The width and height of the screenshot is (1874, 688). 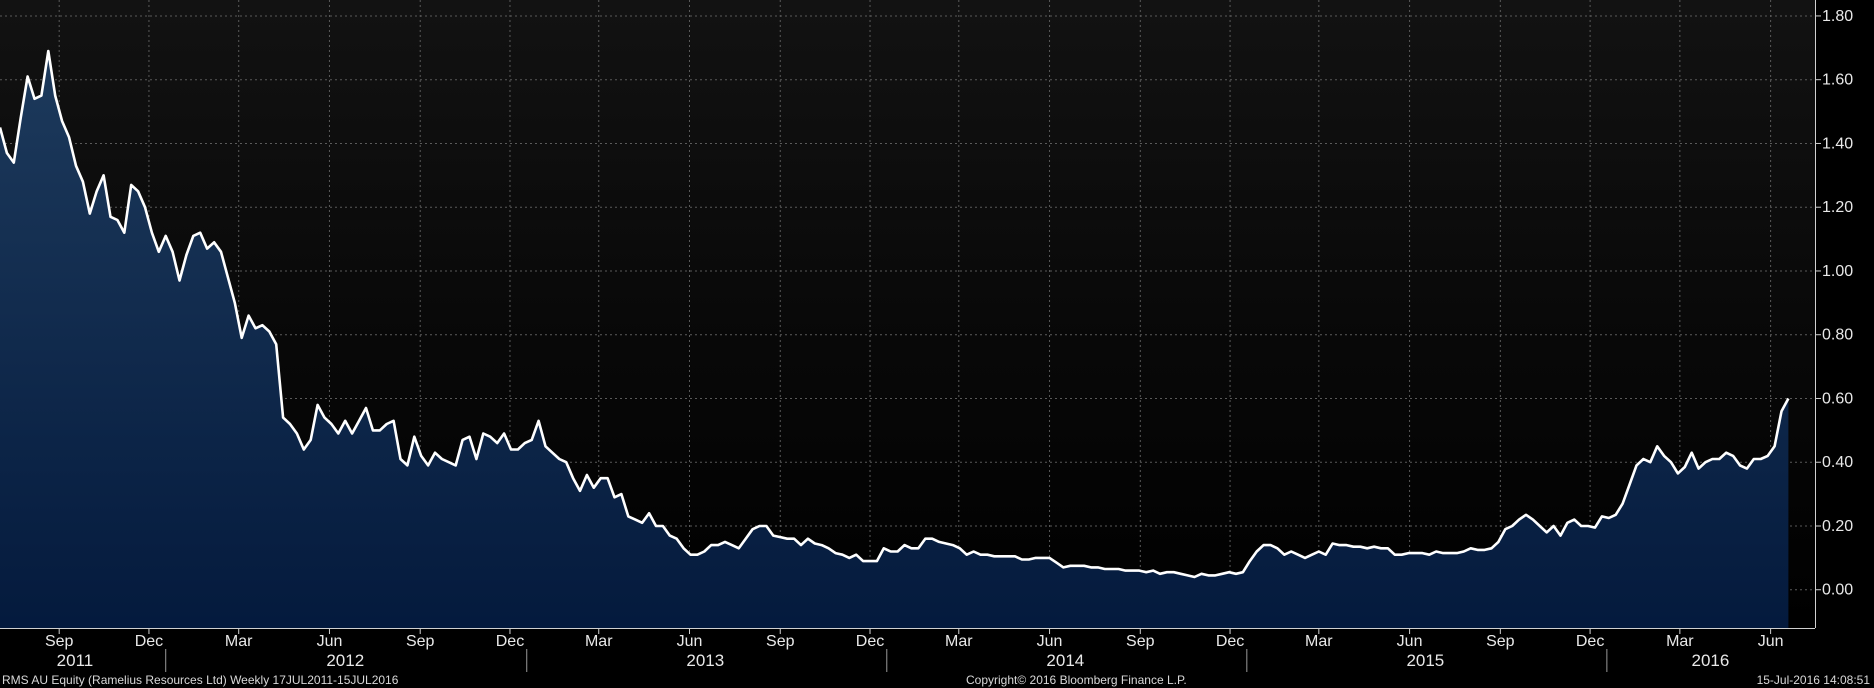 I want to click on y-tick-label: 0.00, so click(x=1837, y=590).